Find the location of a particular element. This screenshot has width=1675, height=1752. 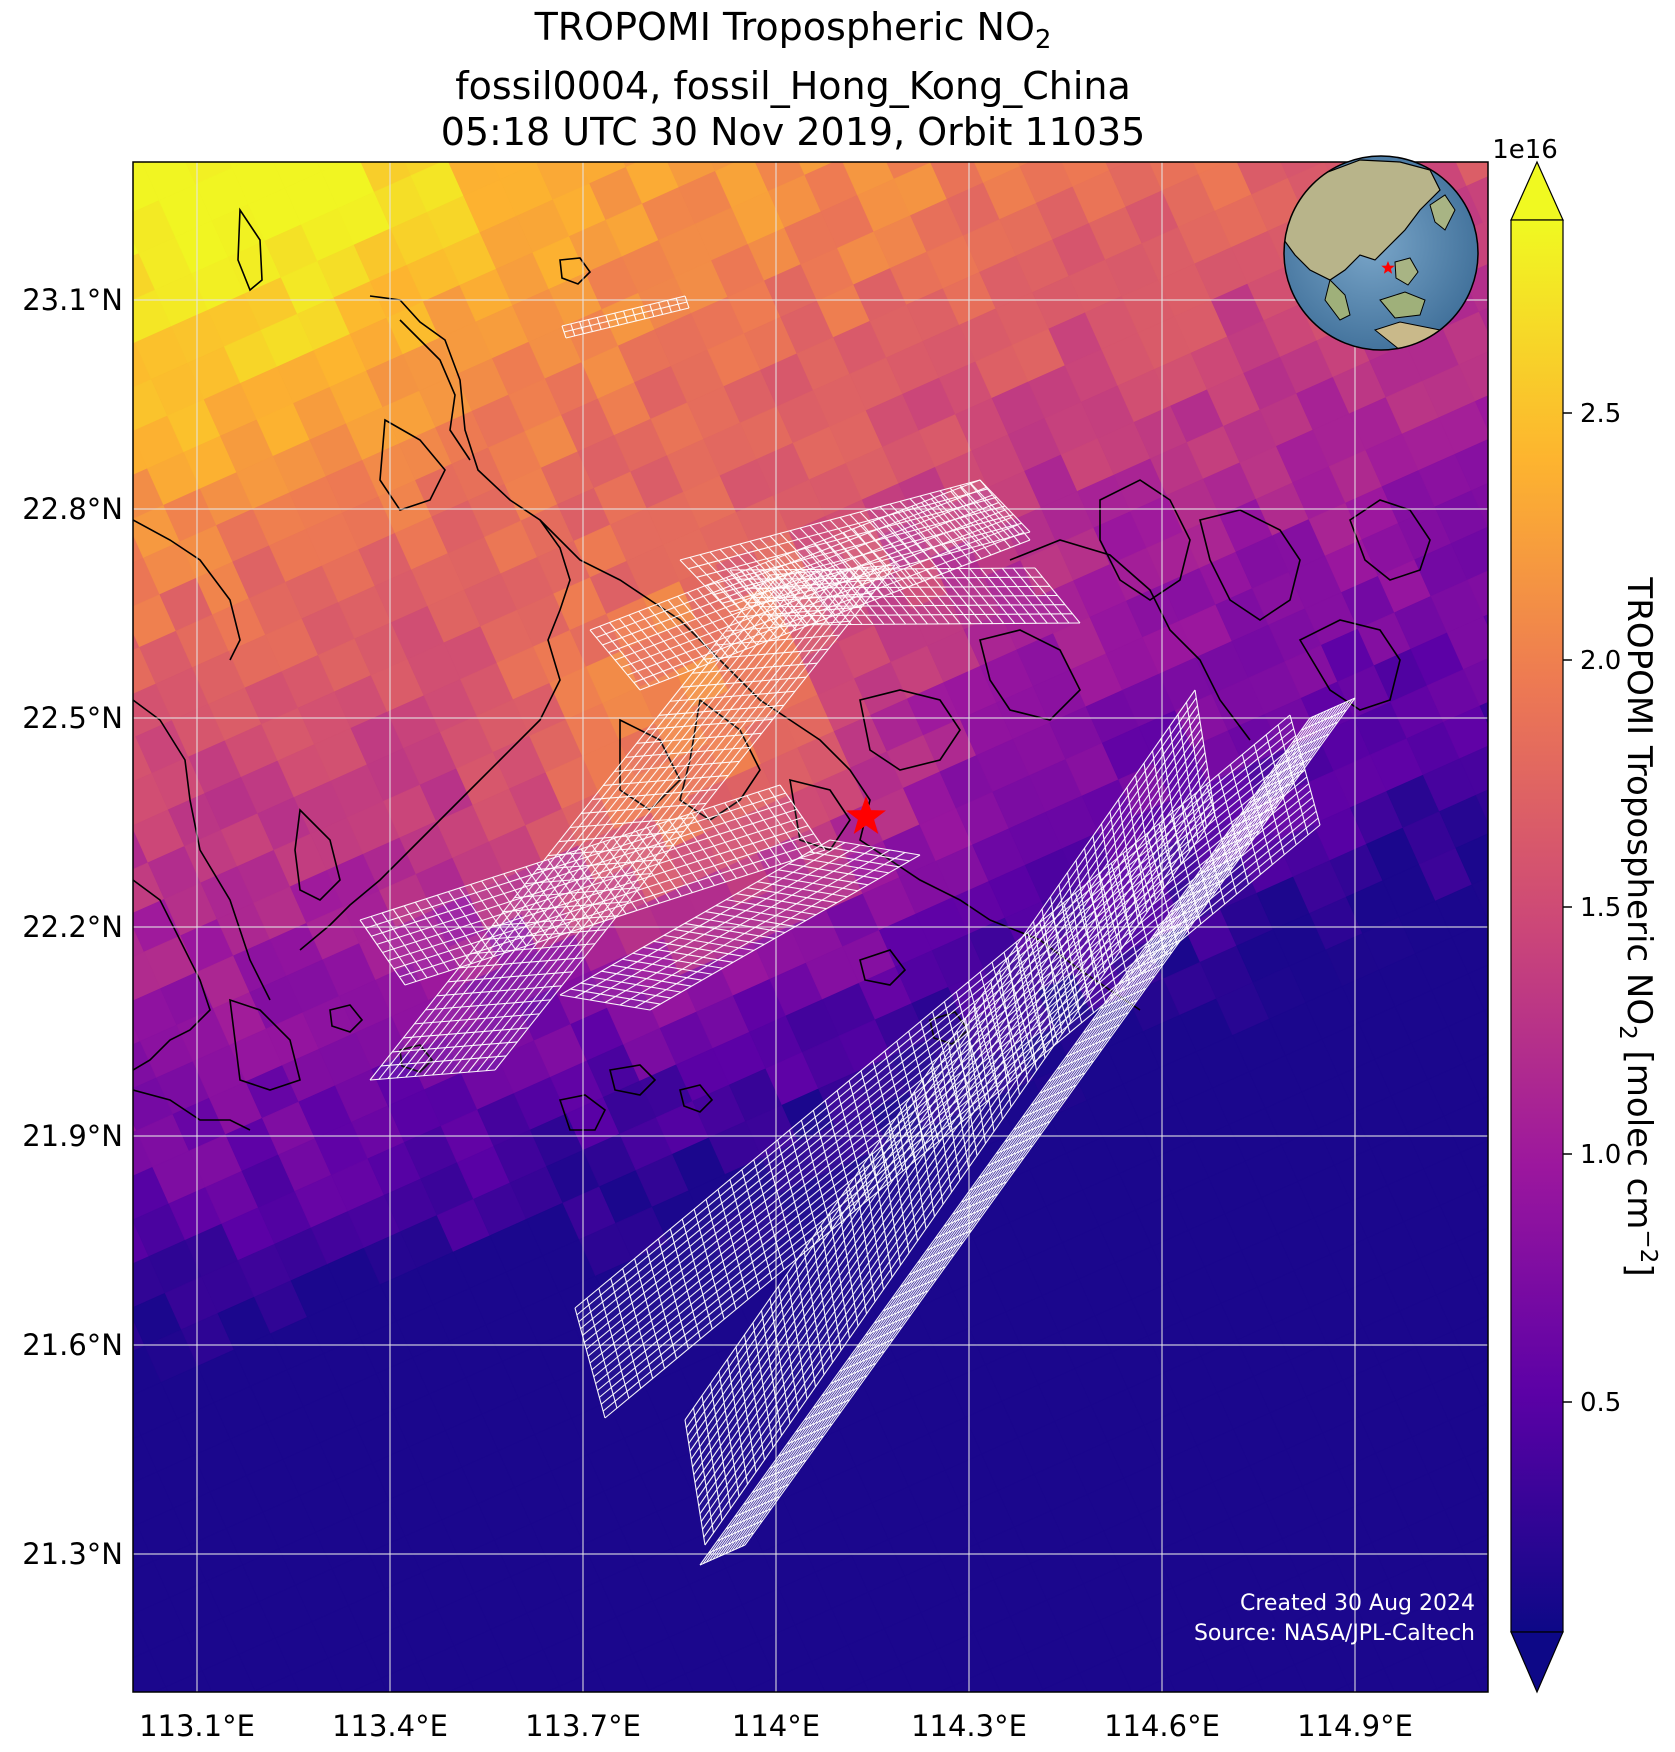

lon-tick-label: 114.6°E is located at coordinates (1162, 1726).